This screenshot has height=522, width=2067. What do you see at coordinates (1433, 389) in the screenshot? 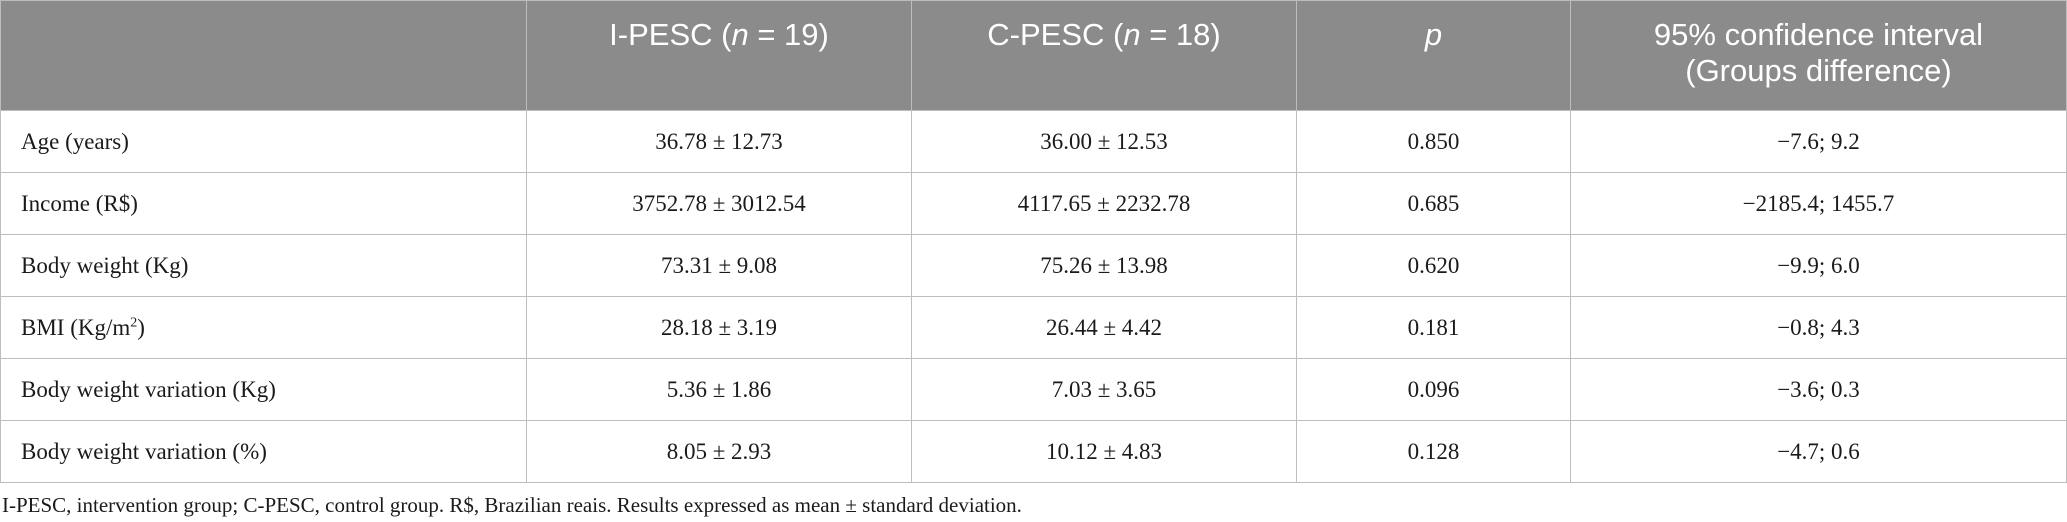
I see `cell-p-value: 0.096` at bounding box center [1433, 389].